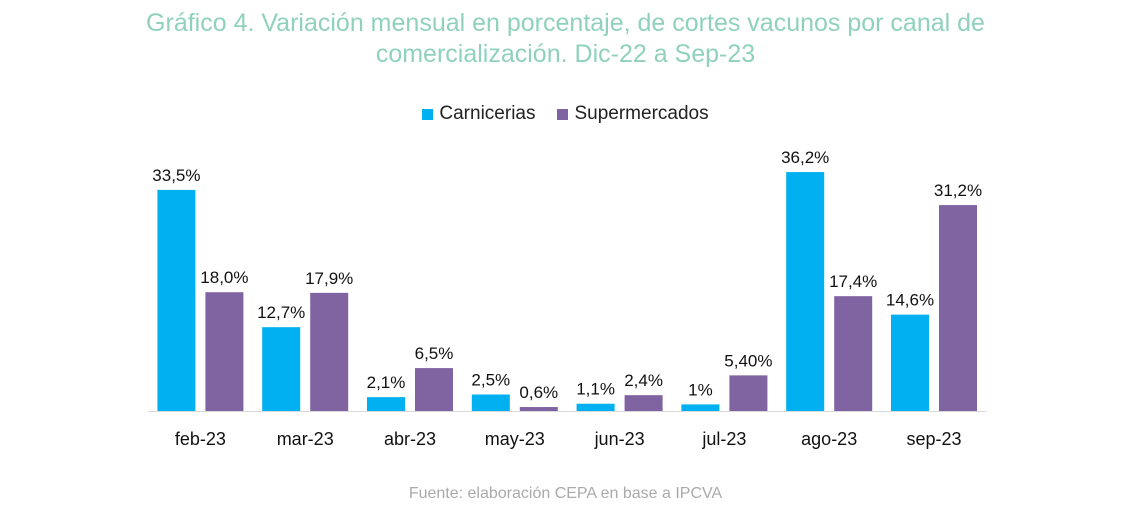 The height and width of the screenshot is (520, 1131). What do you see at coordinates (176, 175) in the screenshot?
I see `data-label-carnicerias-feb-23: 33,5%` at bounding box center [176, 175].